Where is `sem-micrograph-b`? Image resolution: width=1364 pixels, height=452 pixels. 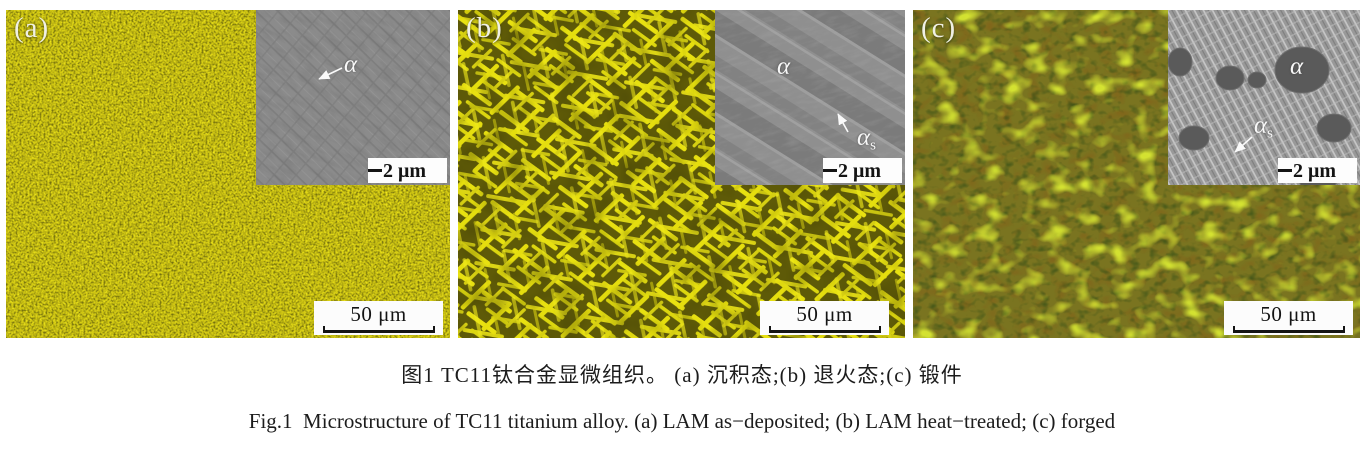
sem-micrograph-b is located at coordinates (810, 97).